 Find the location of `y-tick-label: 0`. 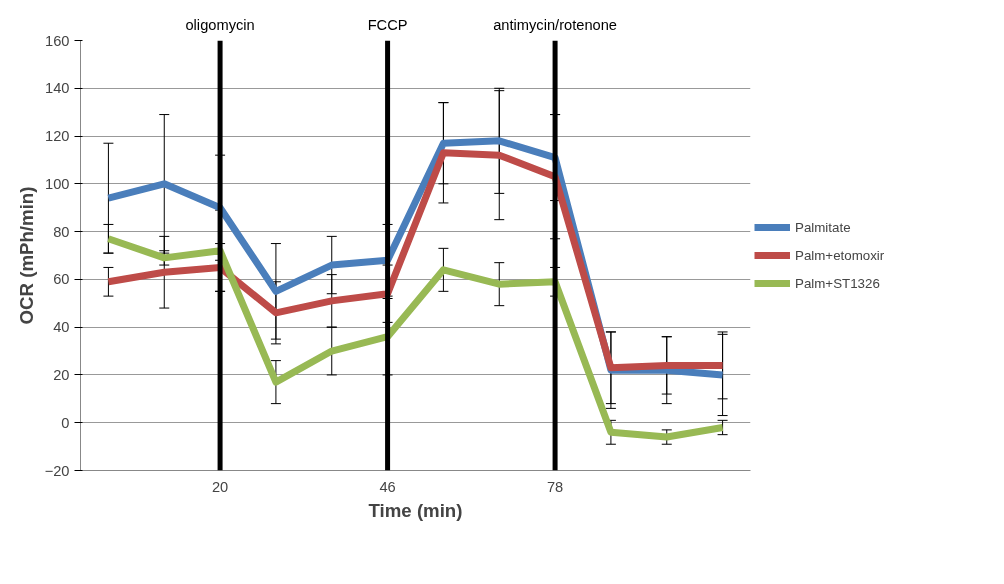

y-tick-label: 0 is located at coordinates (65, 422).